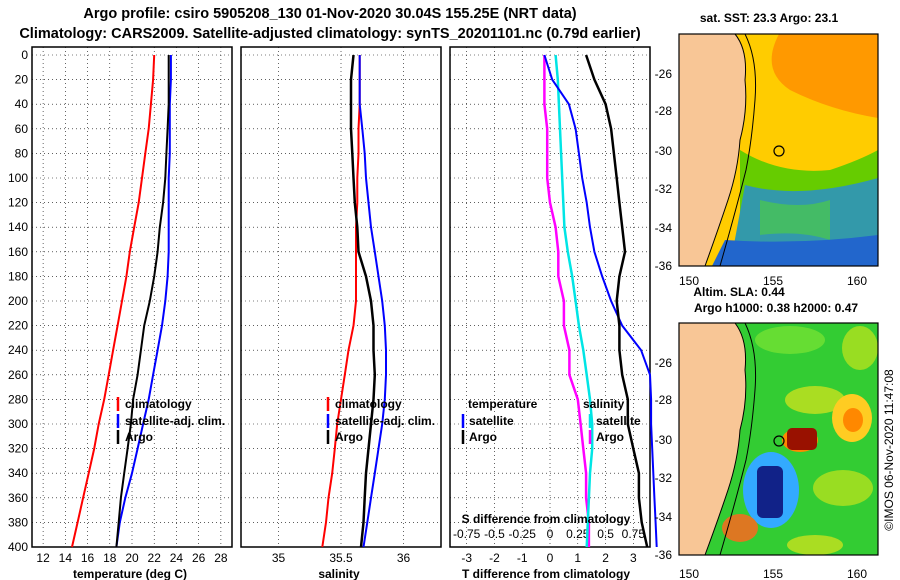  I want to click on x-tick-label: 26, so click(199, 558).